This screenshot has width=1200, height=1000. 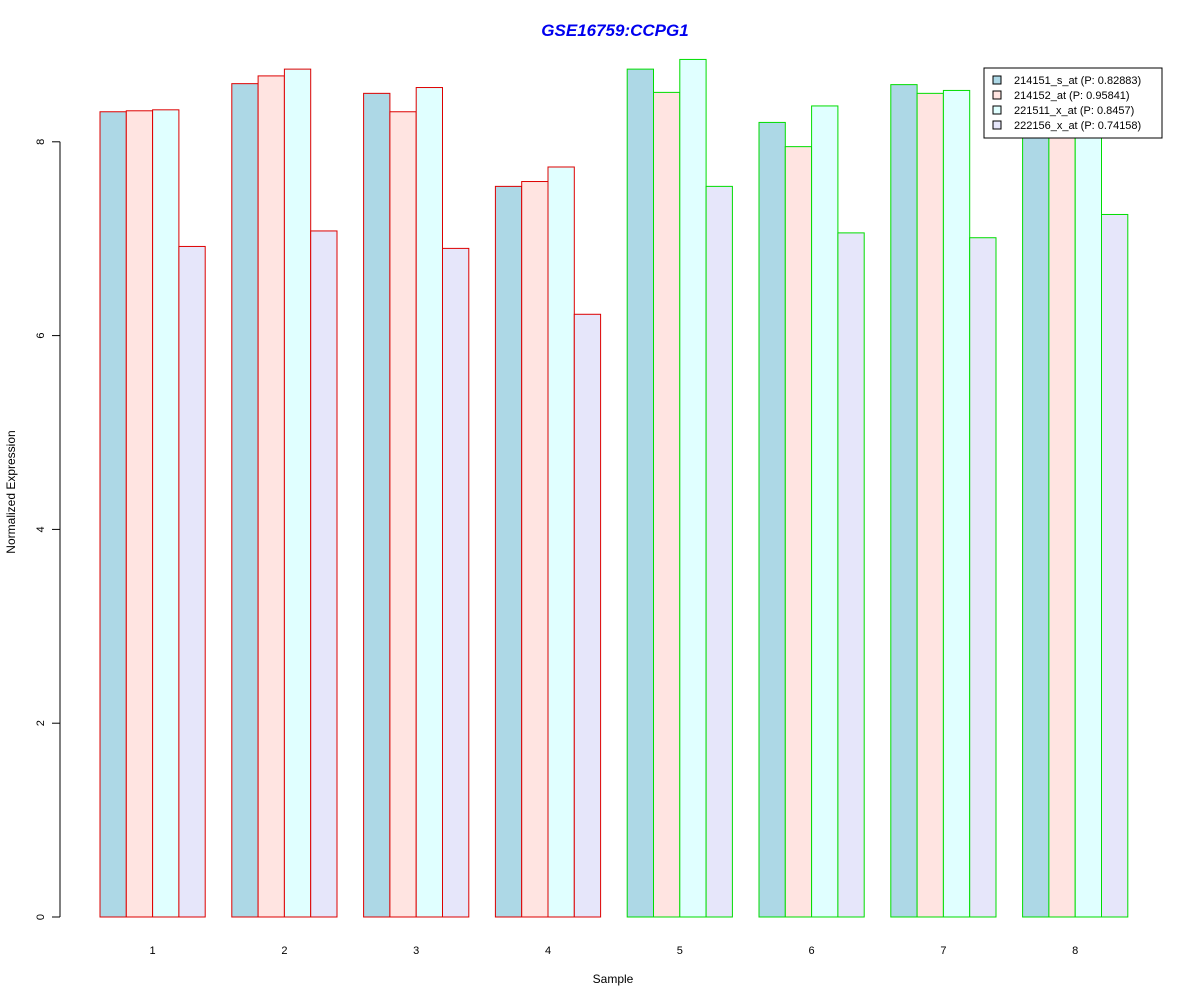 I want to click on legend-label: 222156_x_at (P: 0.74158), so click(x=1077, y=126).